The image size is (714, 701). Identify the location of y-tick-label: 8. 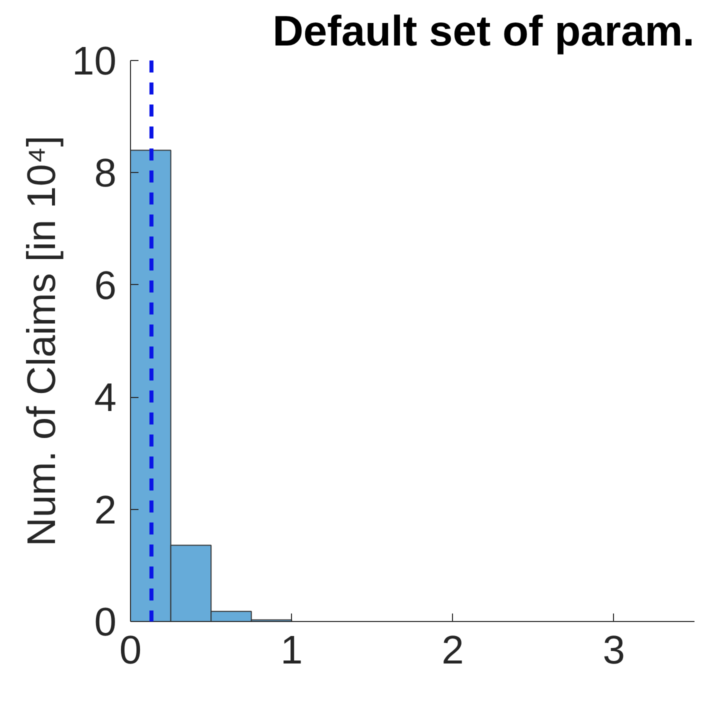
(105, 174).